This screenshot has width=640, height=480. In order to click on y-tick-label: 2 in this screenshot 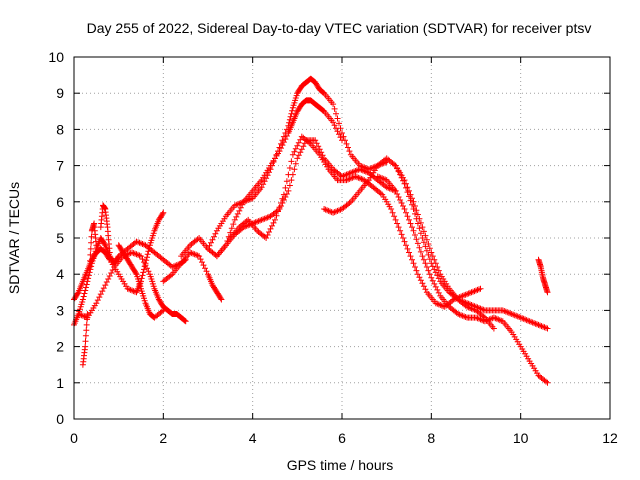, I will do `click(60, 347)`.